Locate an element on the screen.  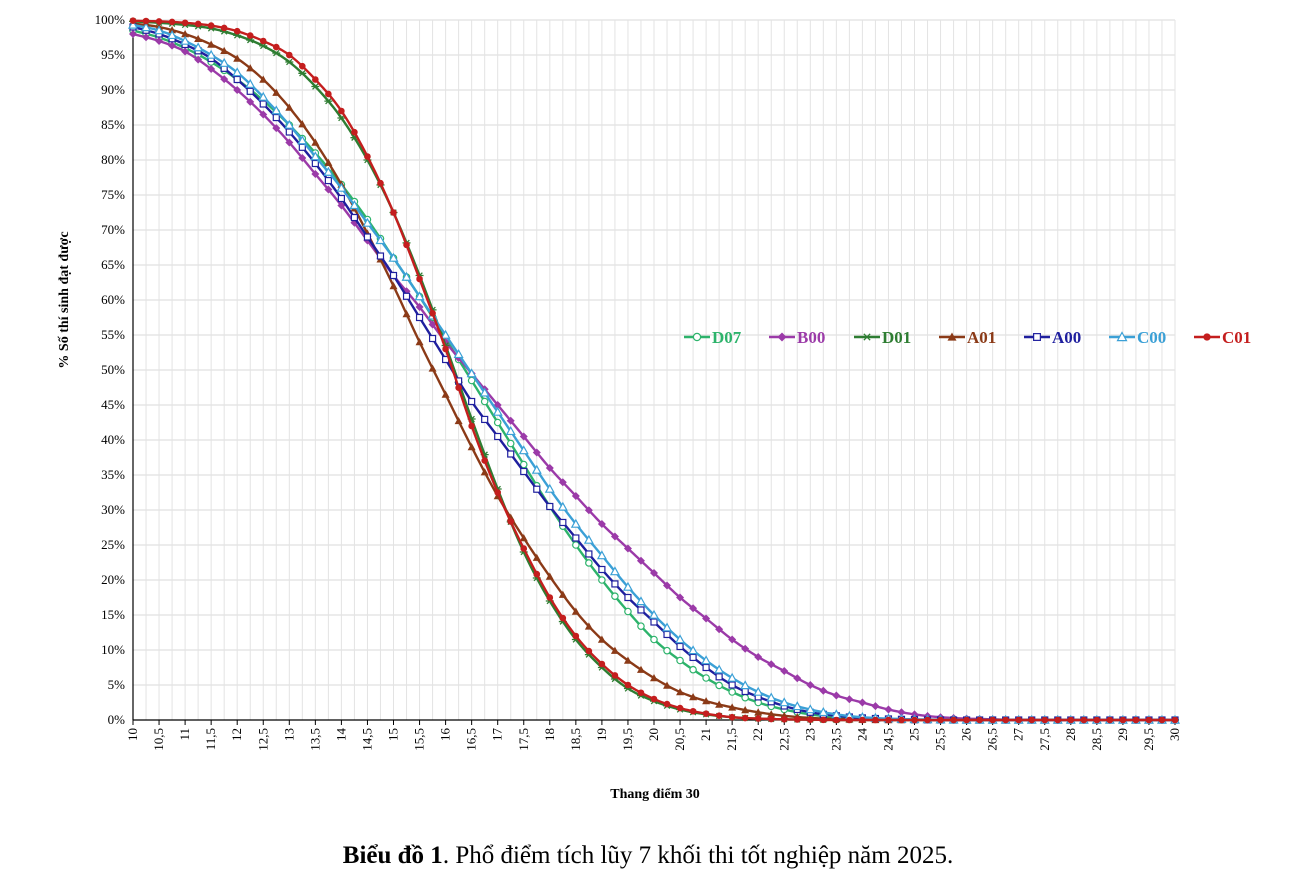
legend-marker-A01 is located at coordinates (952, 336).